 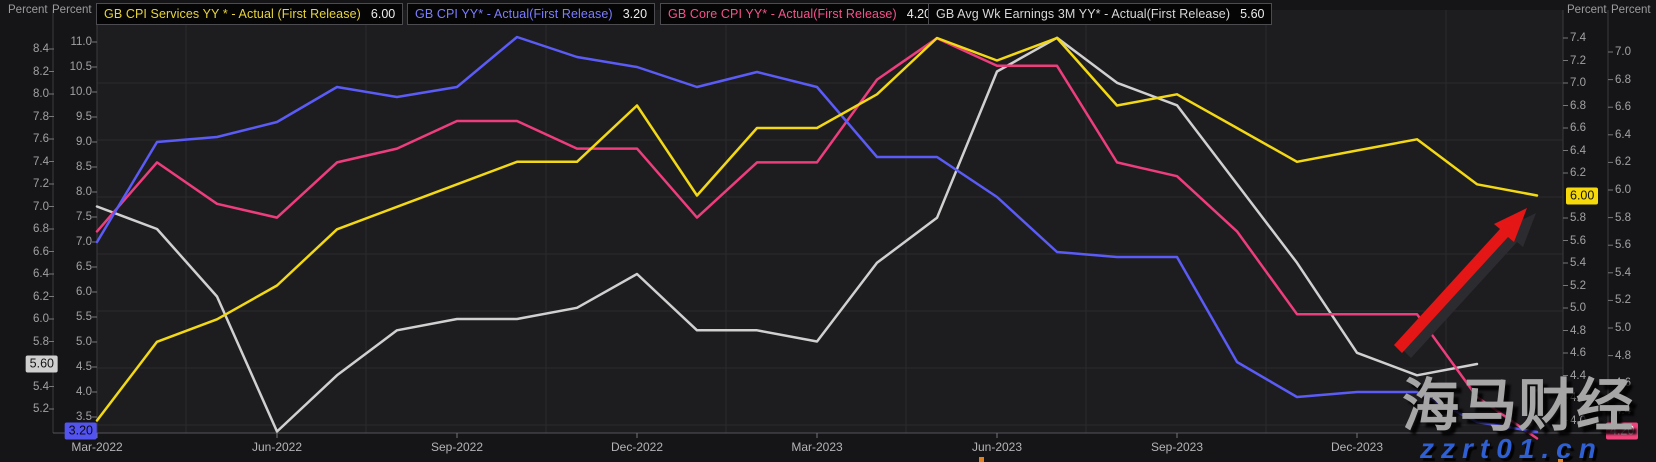 What do you see at coordinates (1623, 190) in the screenshot?
I see `y-tick-label-right_outer: 6.0` at bounding box center [1623, 190].